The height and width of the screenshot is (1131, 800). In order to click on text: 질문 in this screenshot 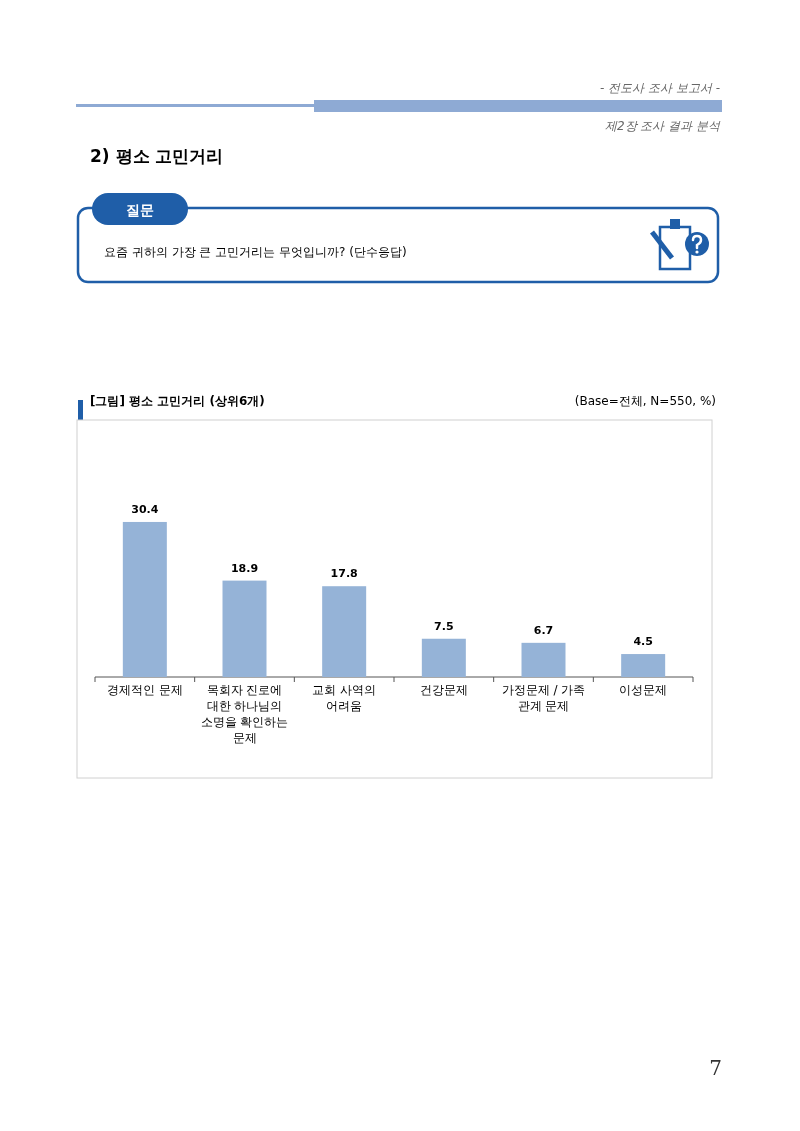, I will do `click(140, 210)`.